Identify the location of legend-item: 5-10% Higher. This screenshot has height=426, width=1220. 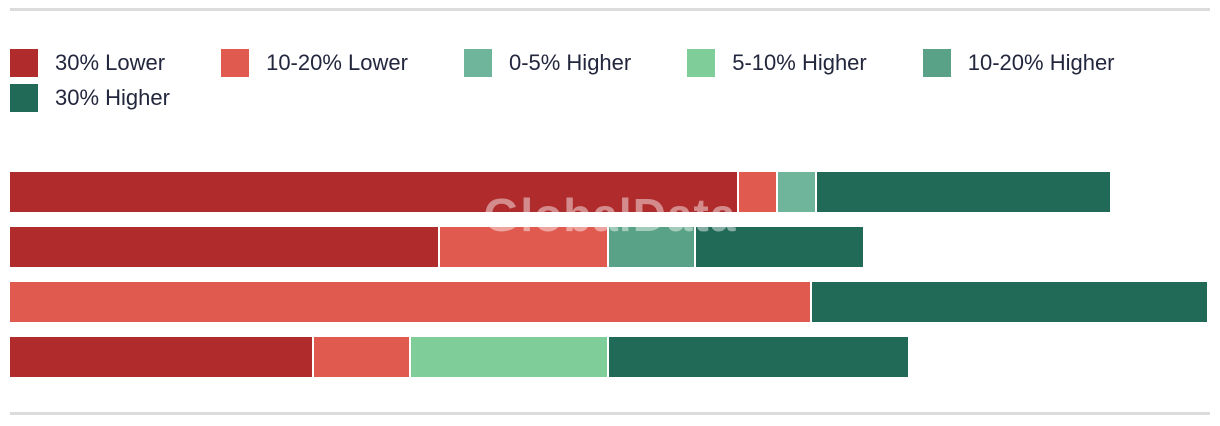
(777, 63).